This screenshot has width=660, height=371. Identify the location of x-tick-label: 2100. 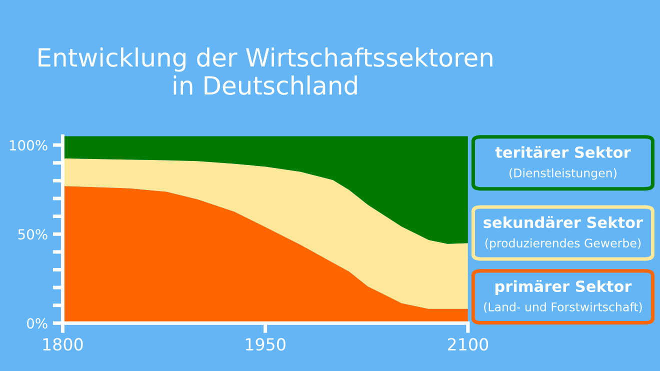
(468, 344).